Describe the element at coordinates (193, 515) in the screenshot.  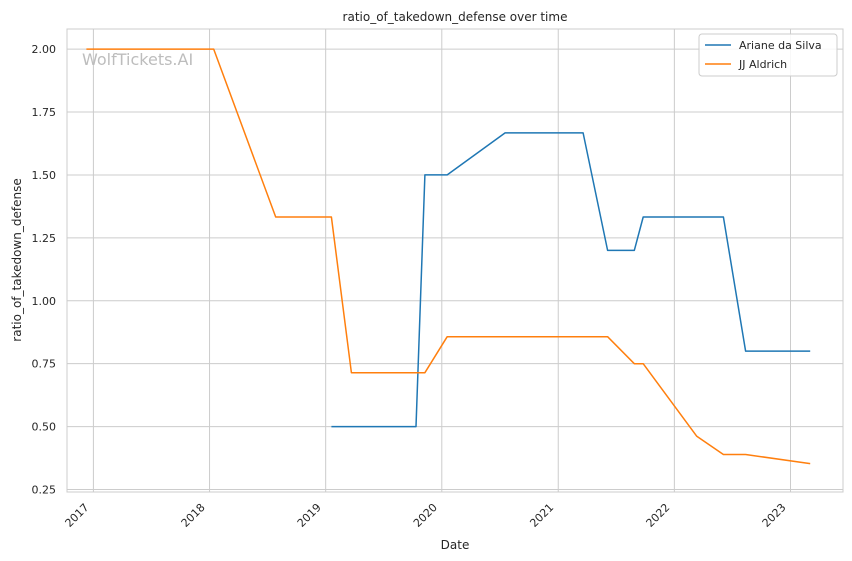
I see `x-tick-label: 2018` at that location.